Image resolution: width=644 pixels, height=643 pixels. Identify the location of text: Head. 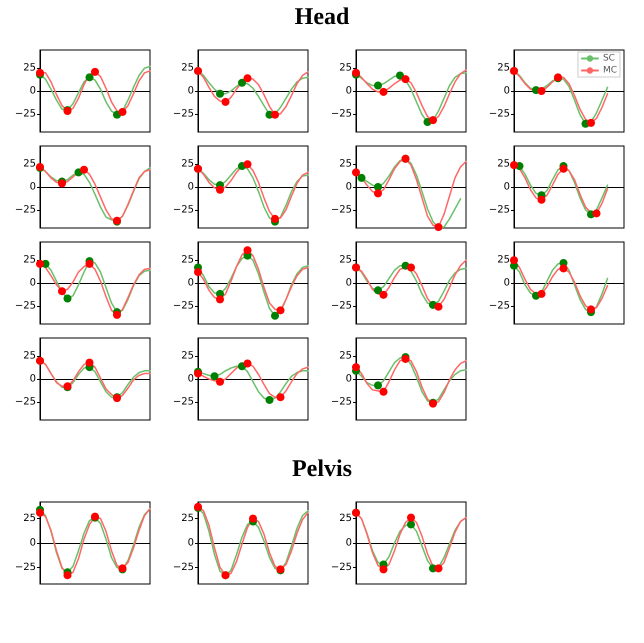
(322, 17).